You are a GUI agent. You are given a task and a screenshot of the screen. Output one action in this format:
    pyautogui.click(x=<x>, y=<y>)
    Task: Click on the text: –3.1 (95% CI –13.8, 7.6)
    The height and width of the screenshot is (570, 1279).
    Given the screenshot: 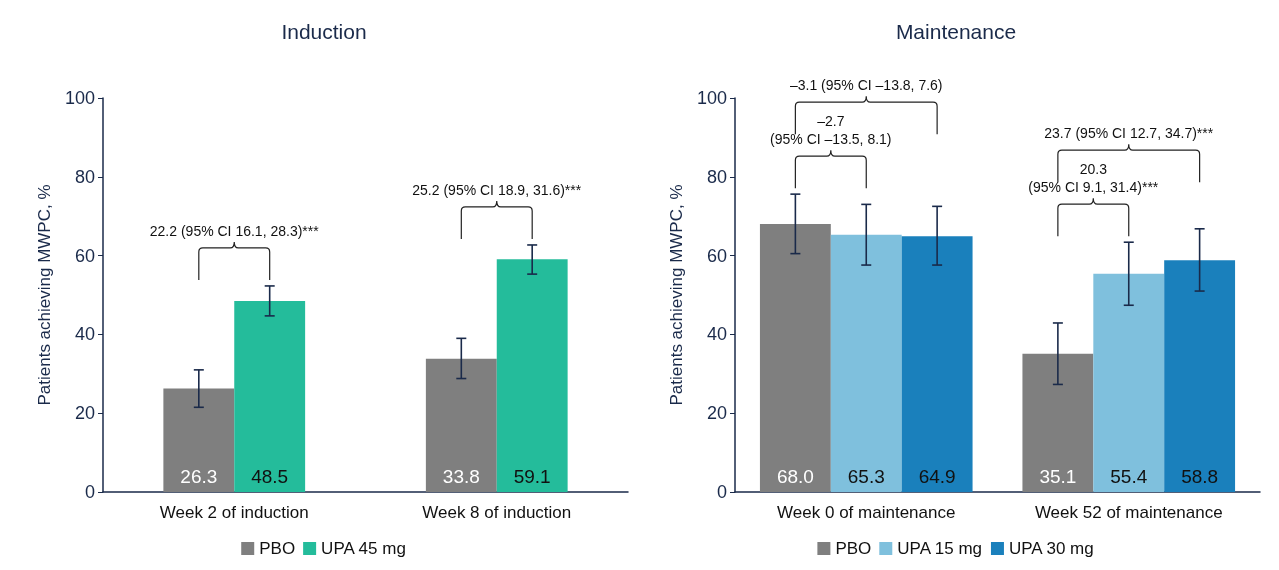 What is the action you would take?
    pyautogui.click(x=866, y=85)
    